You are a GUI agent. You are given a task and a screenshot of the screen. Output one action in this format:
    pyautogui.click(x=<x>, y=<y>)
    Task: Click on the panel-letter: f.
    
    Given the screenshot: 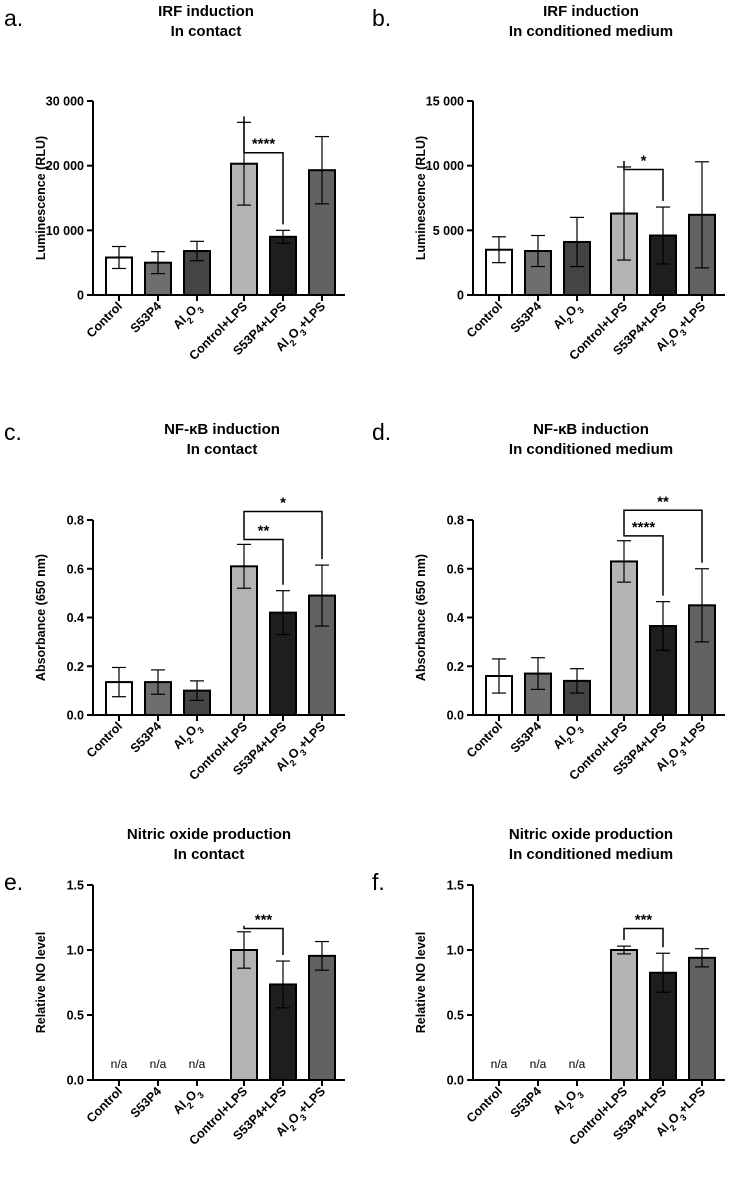 What is the action you would take?
    pyautogui.click(x=378, y=882)
    